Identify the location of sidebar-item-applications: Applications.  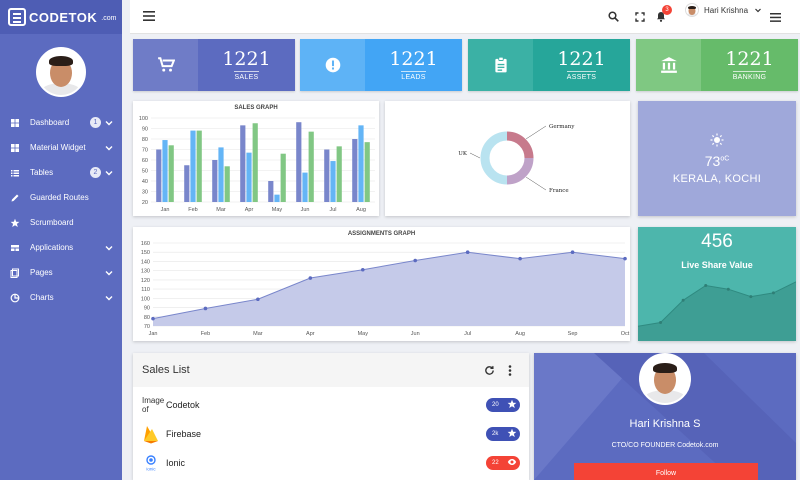
(61, 247).